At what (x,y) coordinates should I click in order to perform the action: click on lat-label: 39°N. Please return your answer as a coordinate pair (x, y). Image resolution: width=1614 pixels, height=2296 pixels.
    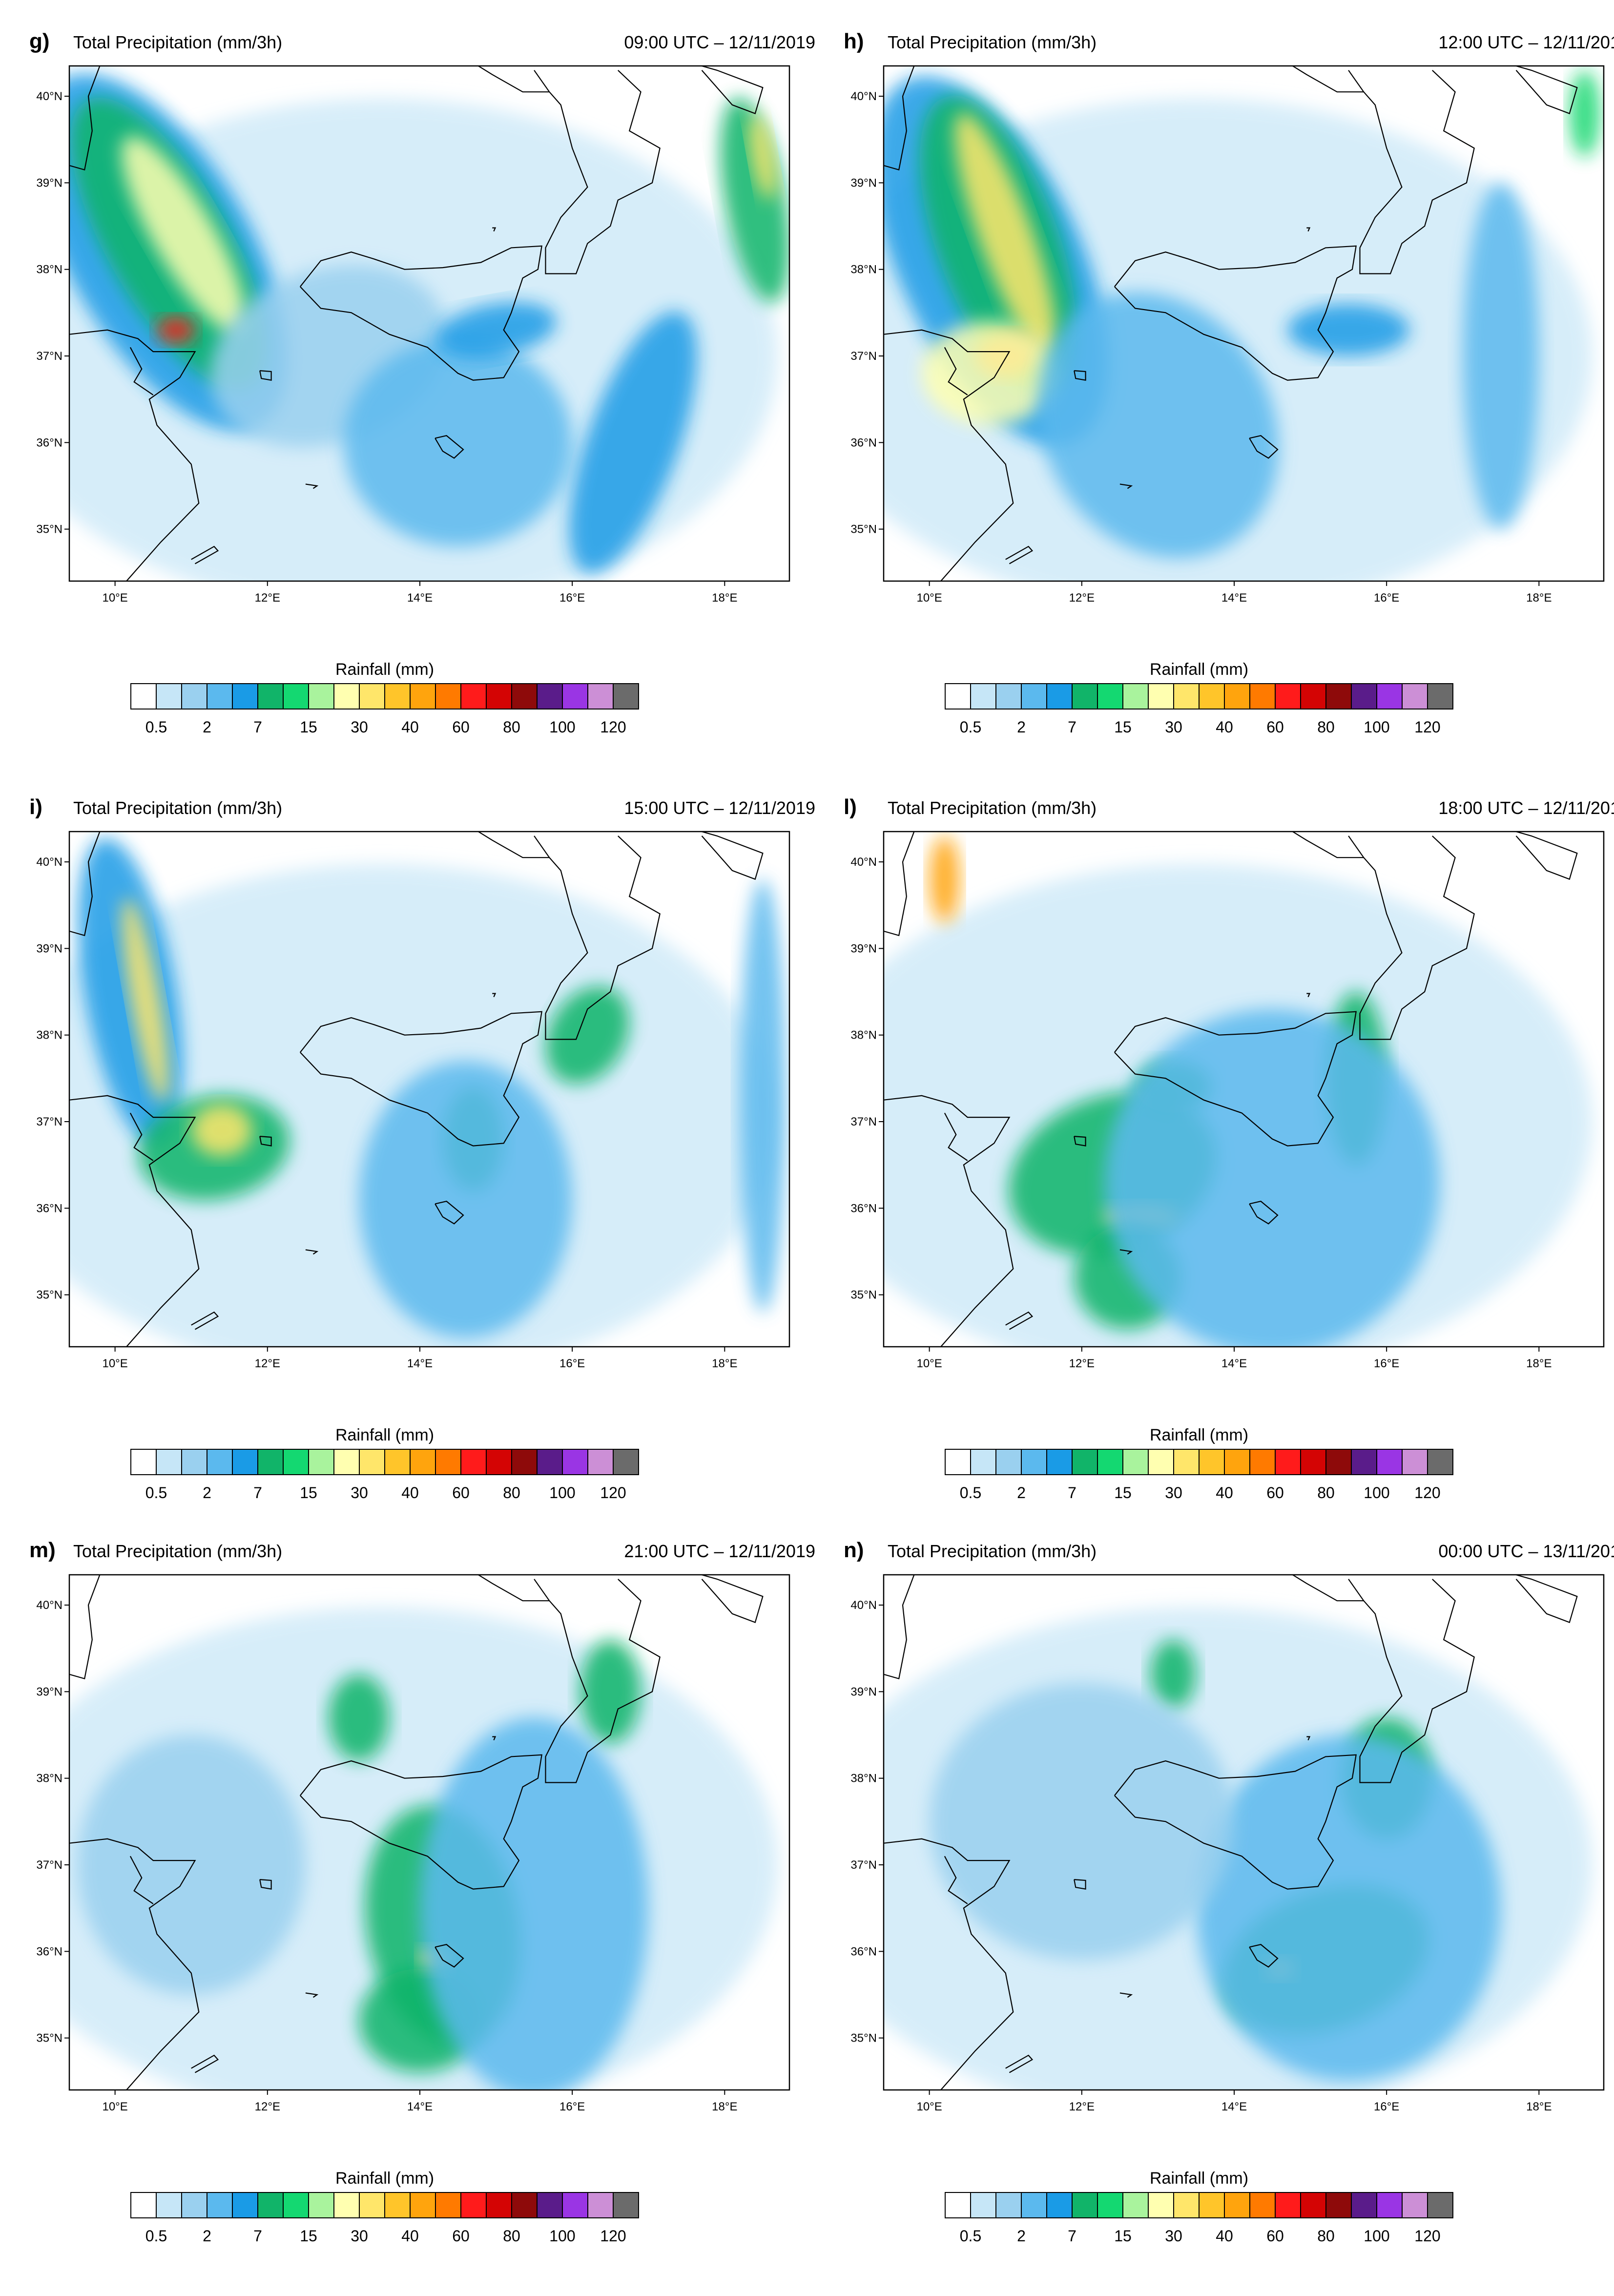
    Looking at the image, I should click on (49, 1691).